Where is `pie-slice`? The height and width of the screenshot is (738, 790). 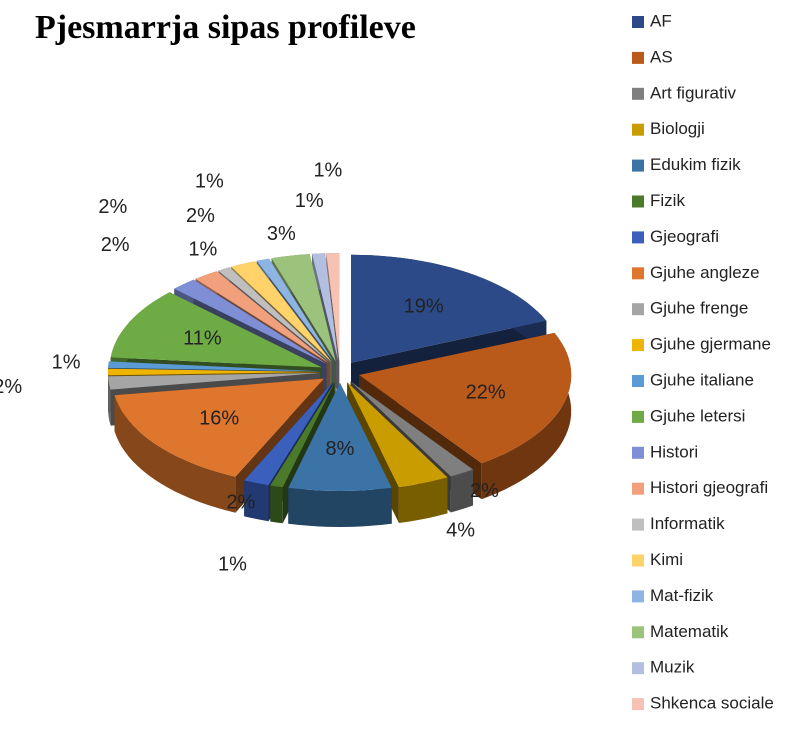 pie-slice is located at coordinates (340, 455).